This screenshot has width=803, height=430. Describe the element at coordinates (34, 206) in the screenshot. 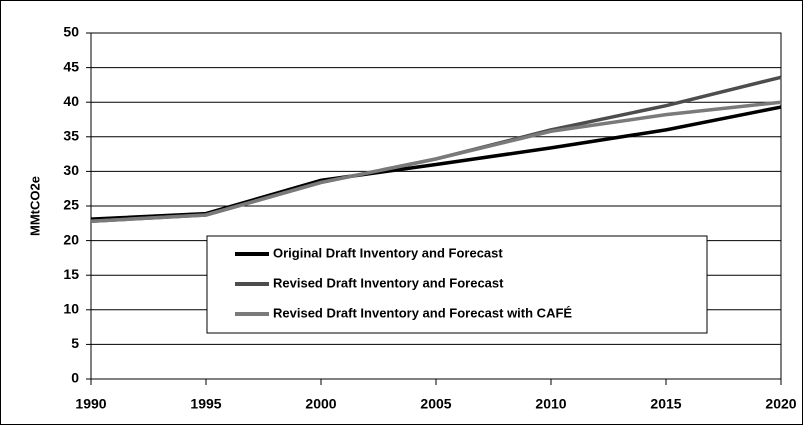

I see `y-axis-label: MMtCO2e` at that location.